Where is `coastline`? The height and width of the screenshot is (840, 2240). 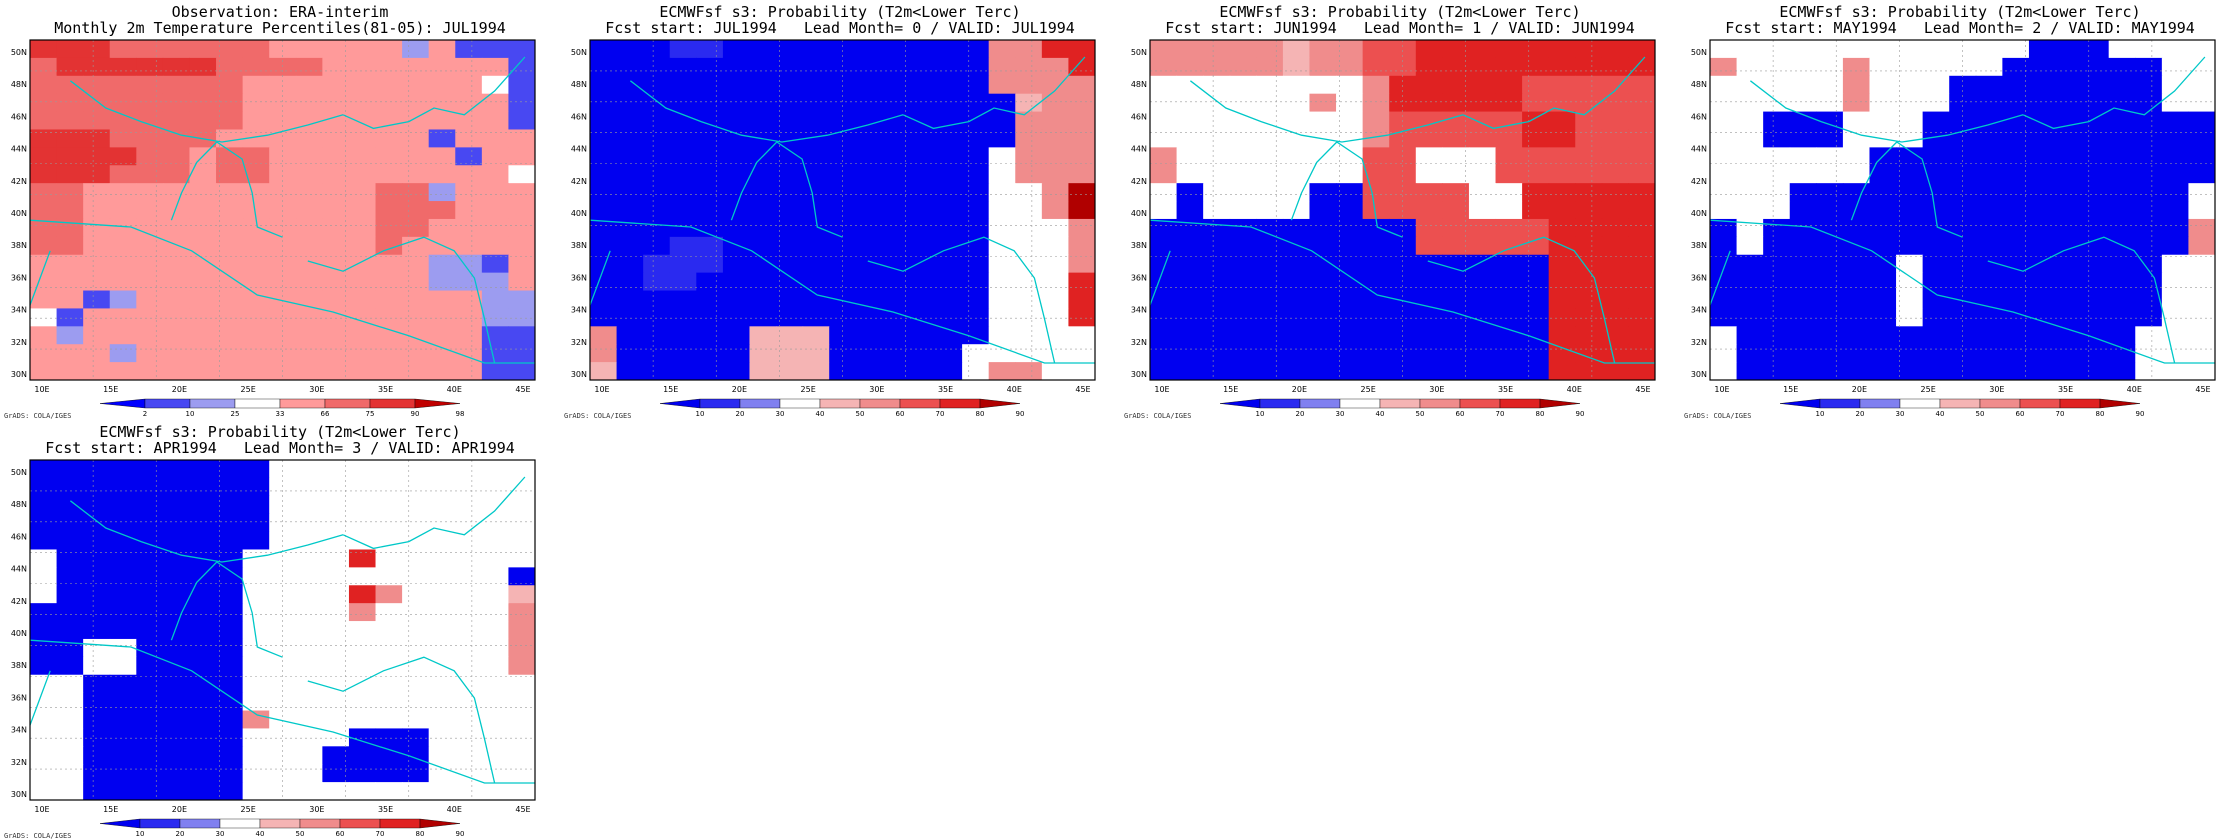
coastline is located at coordinates (1402, 291).